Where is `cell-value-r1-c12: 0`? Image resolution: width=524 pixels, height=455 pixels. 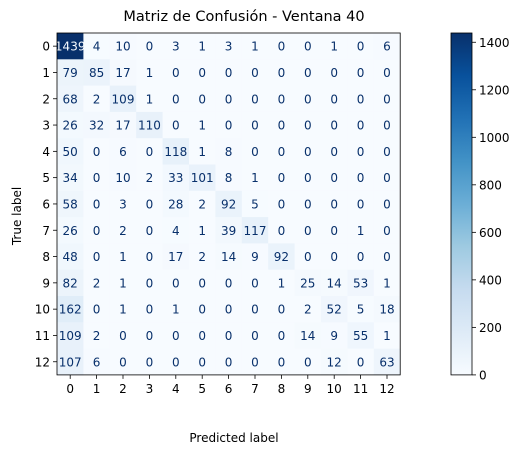
cell-value-r1-c12: 0 is located at coordinates (387, 73).